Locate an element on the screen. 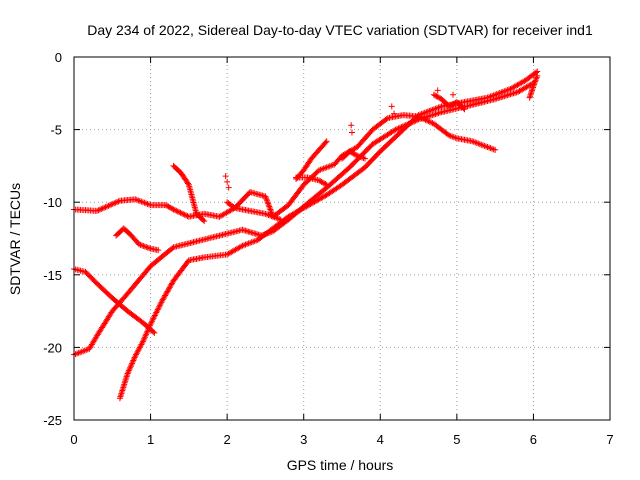  series-arc-d is located at coordinates (177, 209).